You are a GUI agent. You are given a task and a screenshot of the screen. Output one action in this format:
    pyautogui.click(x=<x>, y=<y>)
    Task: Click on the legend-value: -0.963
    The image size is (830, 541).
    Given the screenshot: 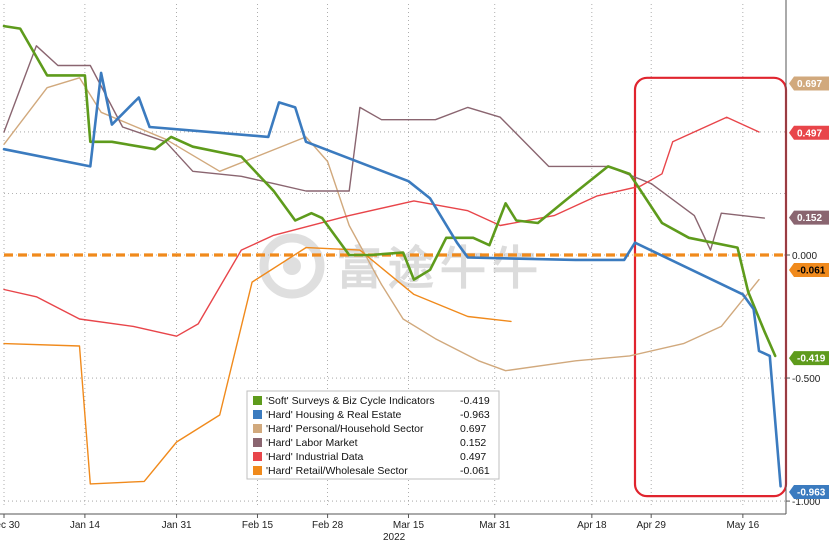 What is the action you would take?
    pyautogui.click(x=475, y=415)
    